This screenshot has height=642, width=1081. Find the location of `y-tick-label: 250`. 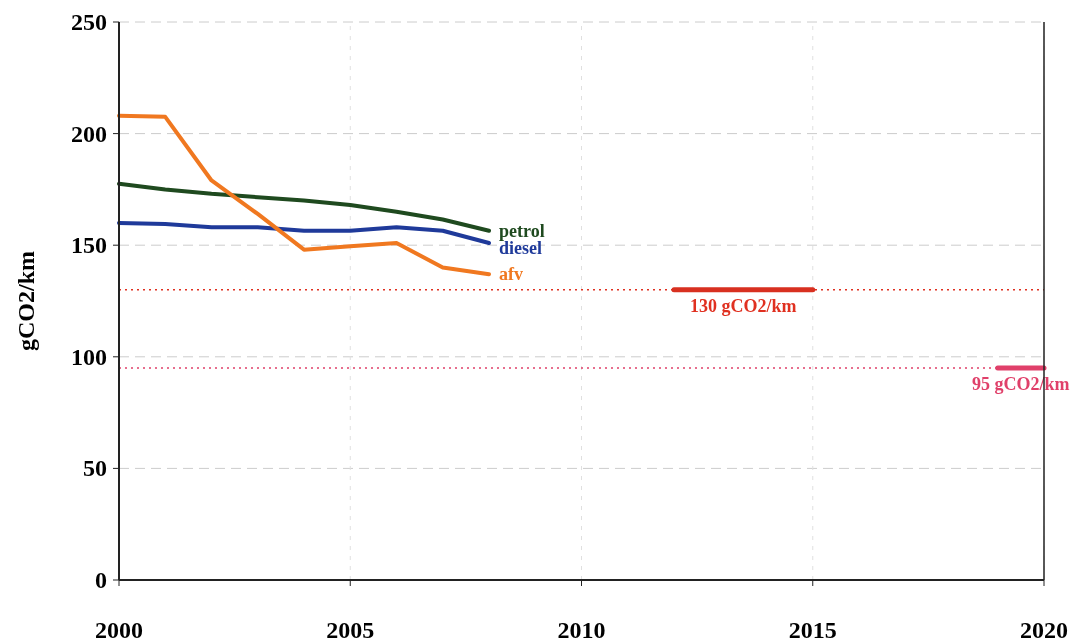

y-tick-label: 250 is located at coordinates (89, 22).